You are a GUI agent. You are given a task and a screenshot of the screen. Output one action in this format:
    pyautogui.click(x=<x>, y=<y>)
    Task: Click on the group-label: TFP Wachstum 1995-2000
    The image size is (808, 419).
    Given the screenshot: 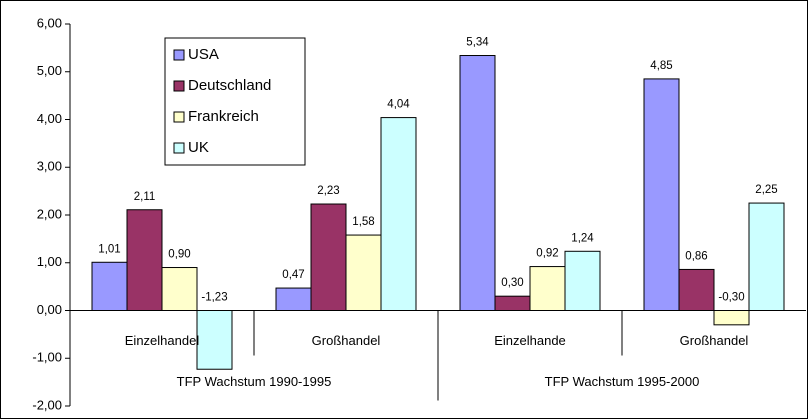 What is the action you would take?
    pyautogui.click(x=622, y=381)
    